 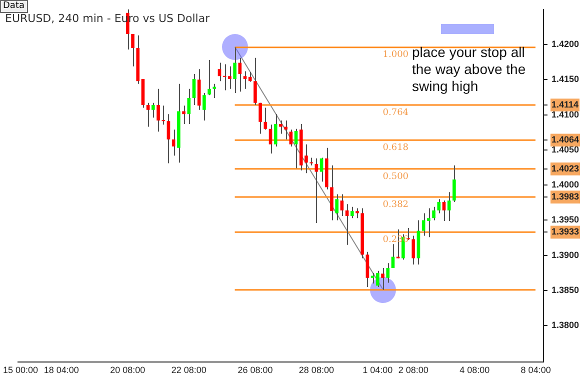 What do you see at coordinates (316, 370) in the screenshot?
I see `x-tick-label: 28 08:00` at bounding box center [316, 370].